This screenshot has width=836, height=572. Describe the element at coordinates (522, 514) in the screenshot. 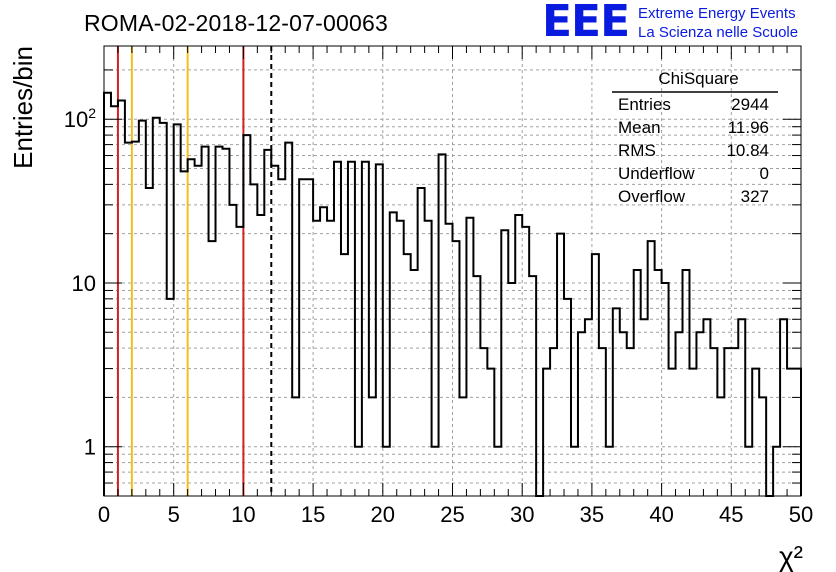

I see `x-tick-label: 30` at that location.